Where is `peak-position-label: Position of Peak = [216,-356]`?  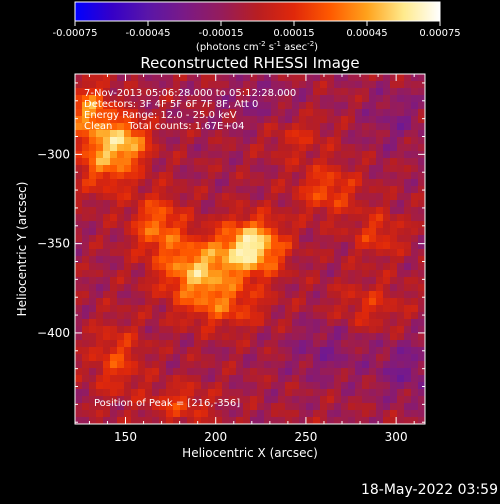 peak-position-label: Position of Peak = [216,-356] is located at coordinates (167, 403).